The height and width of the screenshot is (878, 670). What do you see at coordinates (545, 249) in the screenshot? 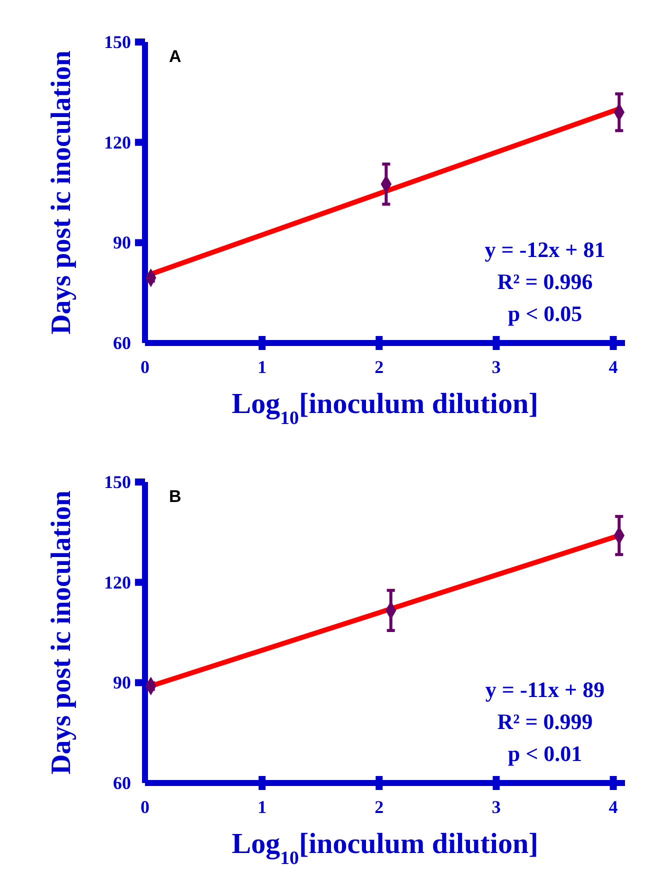
I see `annotation: y = -12x + 81` at bounding box center [545, 249].